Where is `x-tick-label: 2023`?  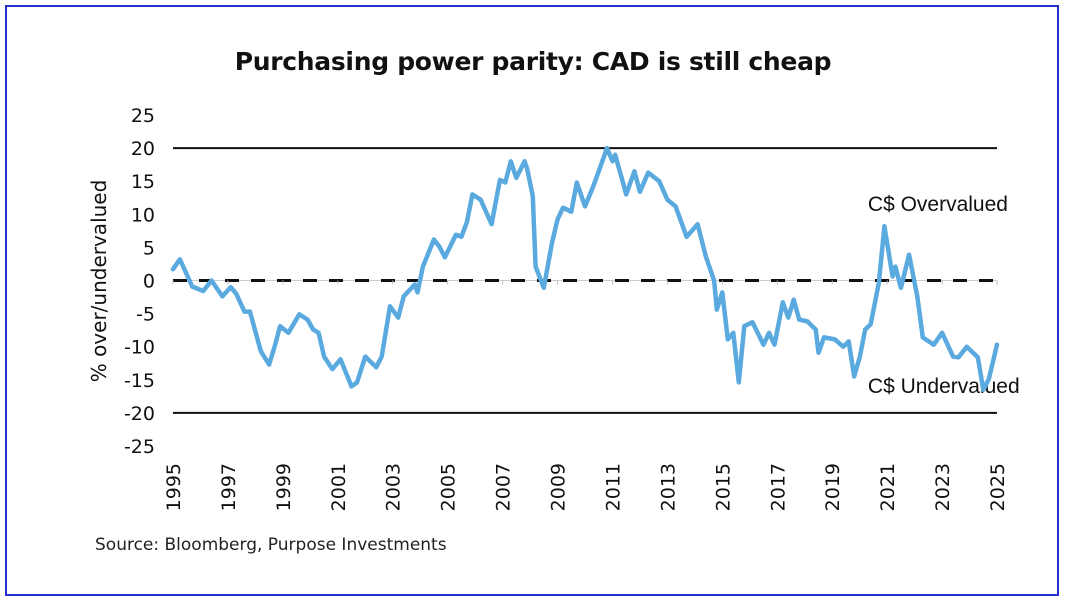
x-tick-label: 2023 is located at coordinates (943, 487).